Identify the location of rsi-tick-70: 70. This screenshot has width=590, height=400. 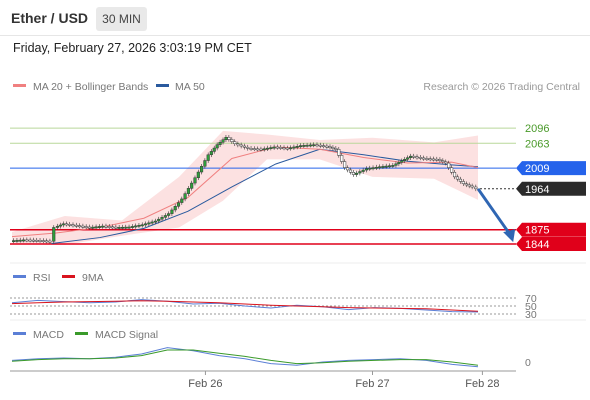
(531, 299).